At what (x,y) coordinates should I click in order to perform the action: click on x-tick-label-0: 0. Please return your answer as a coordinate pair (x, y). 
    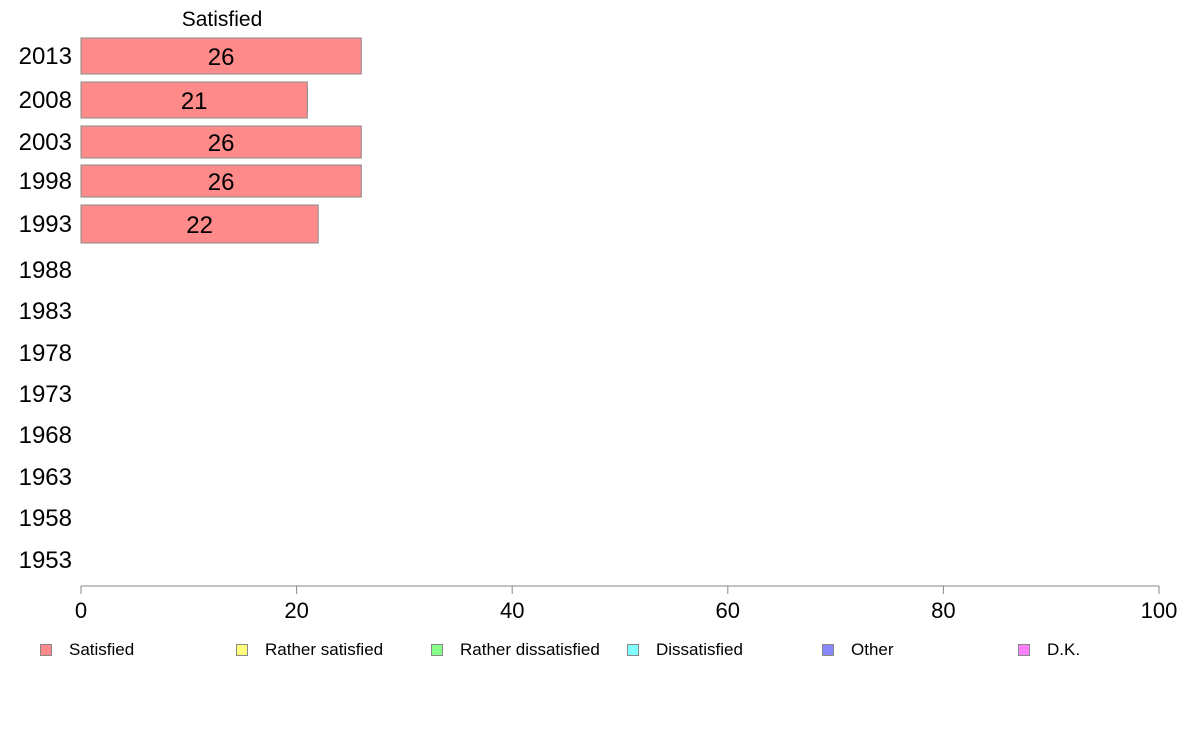
    Looking at the image, I should click on (81, 610).